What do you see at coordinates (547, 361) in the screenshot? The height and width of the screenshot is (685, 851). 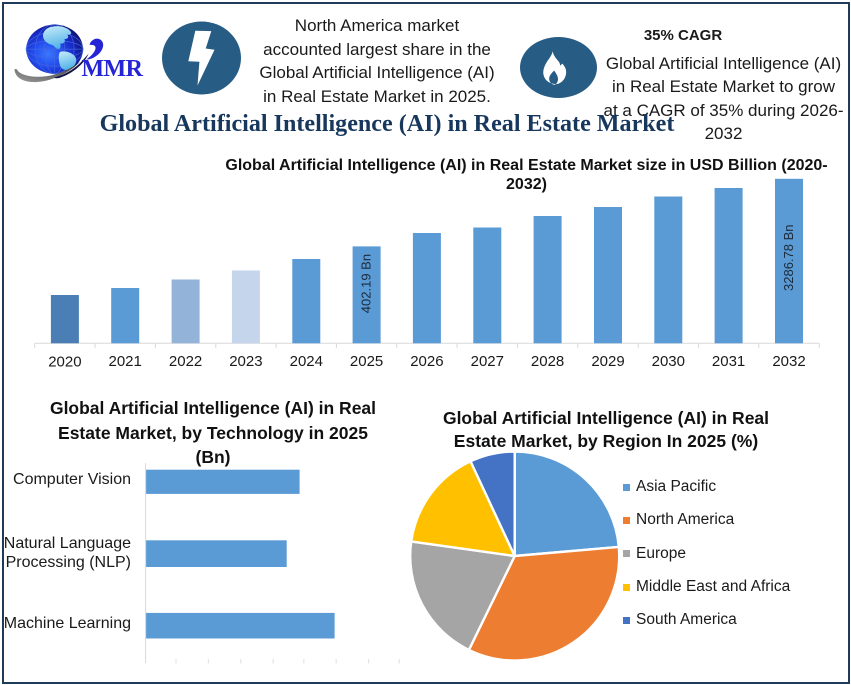 I see `svg-text: 2028` at bounding box center [547, 361].